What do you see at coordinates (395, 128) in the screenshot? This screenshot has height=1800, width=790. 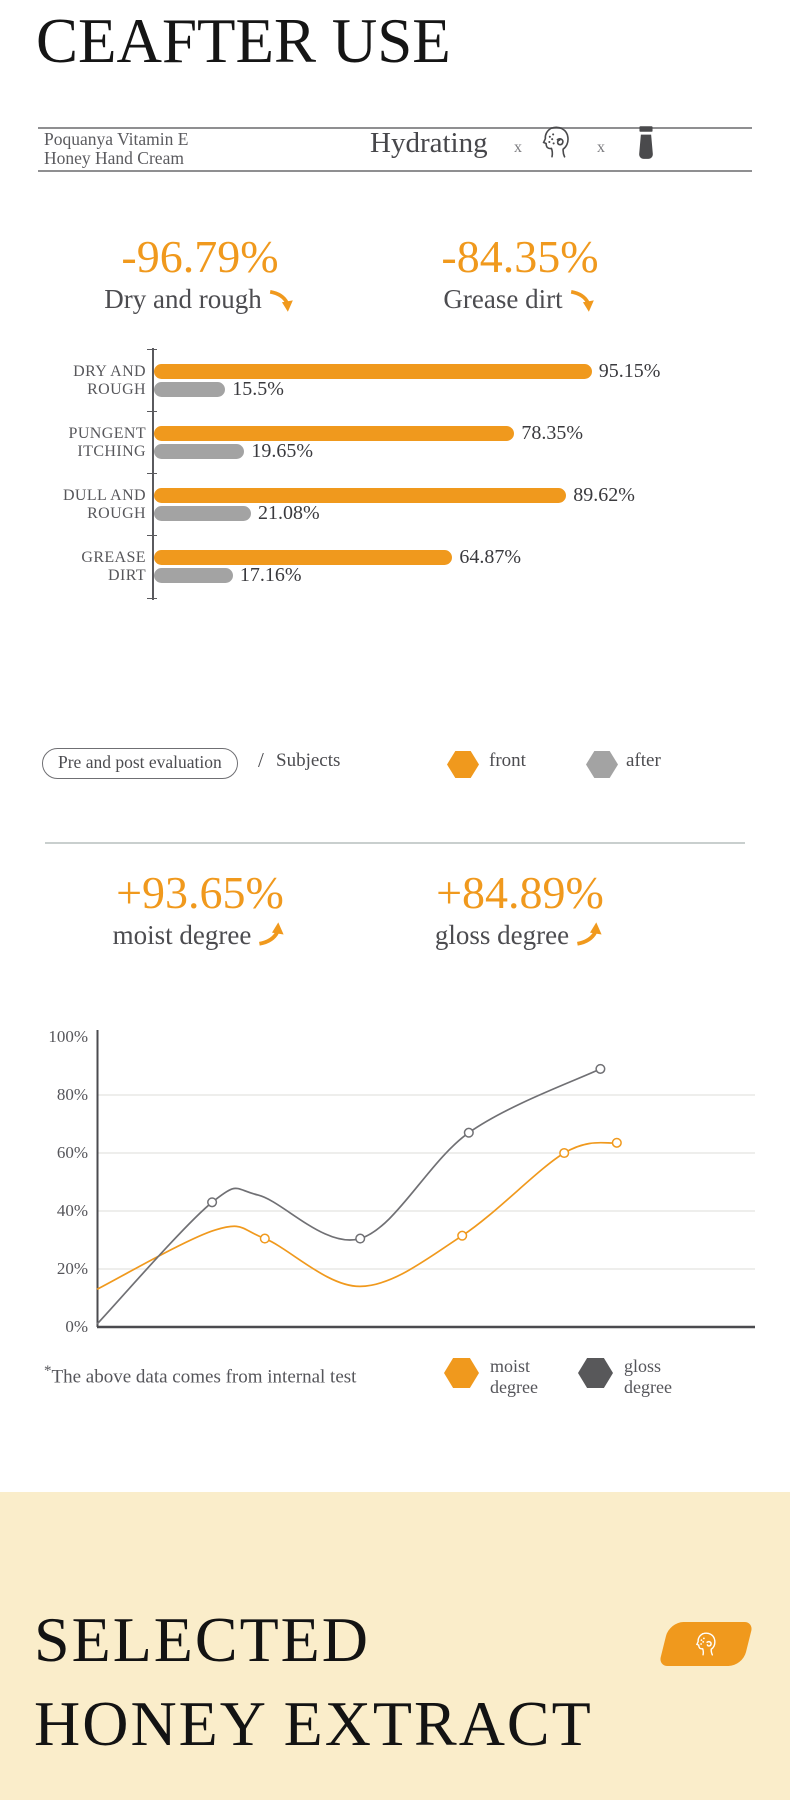 I see `header-rule-top` at bounding box center [395, 128].